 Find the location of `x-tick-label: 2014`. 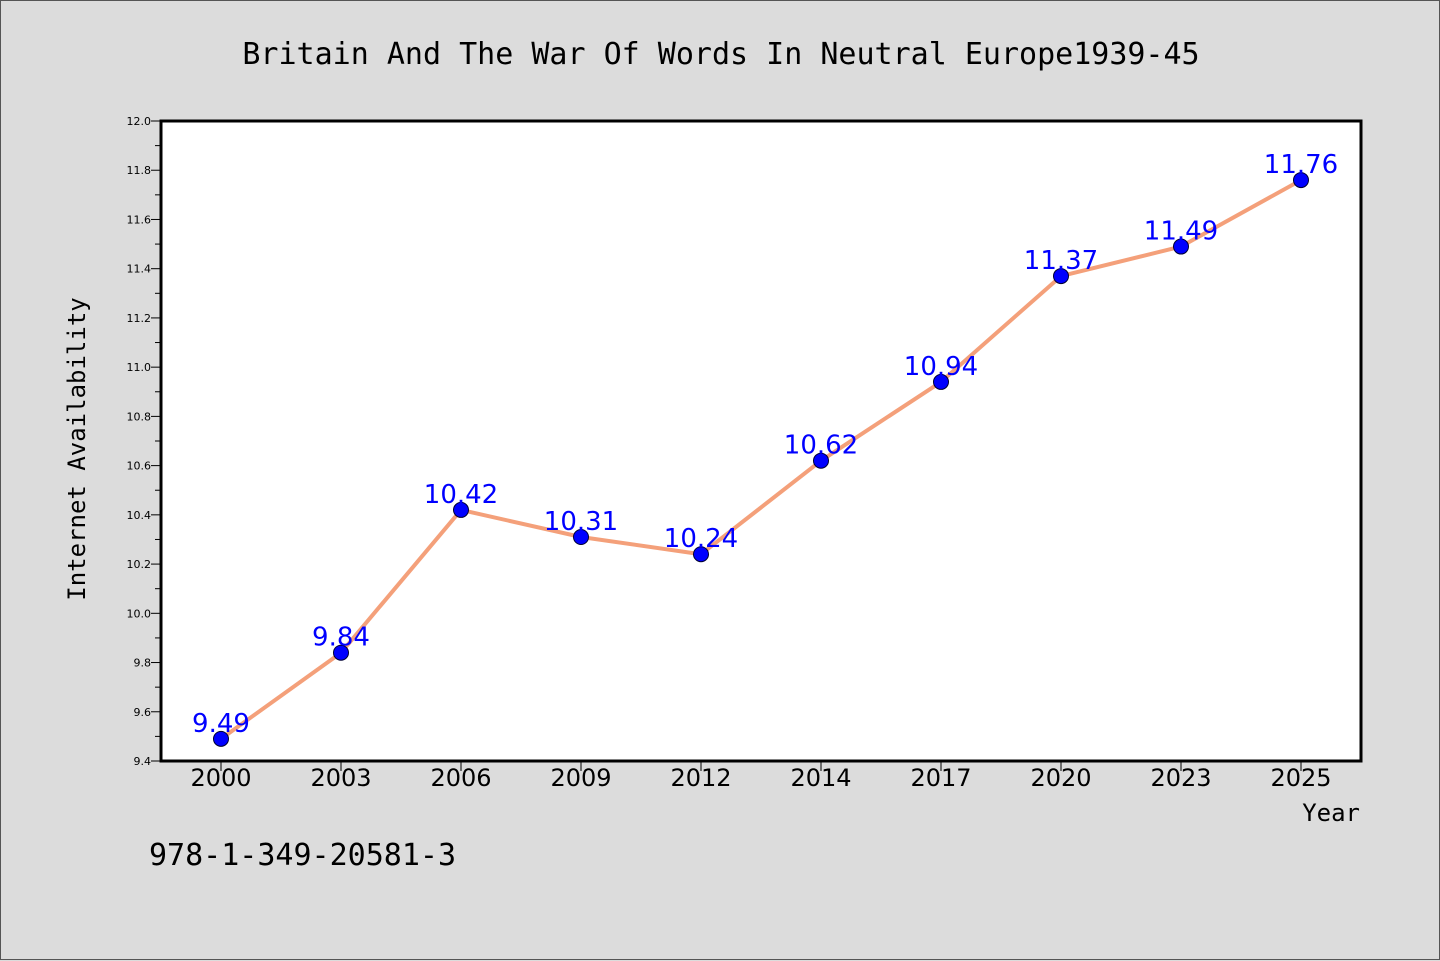

x-tick-label: 2014 is located at coordinates (820, 778).